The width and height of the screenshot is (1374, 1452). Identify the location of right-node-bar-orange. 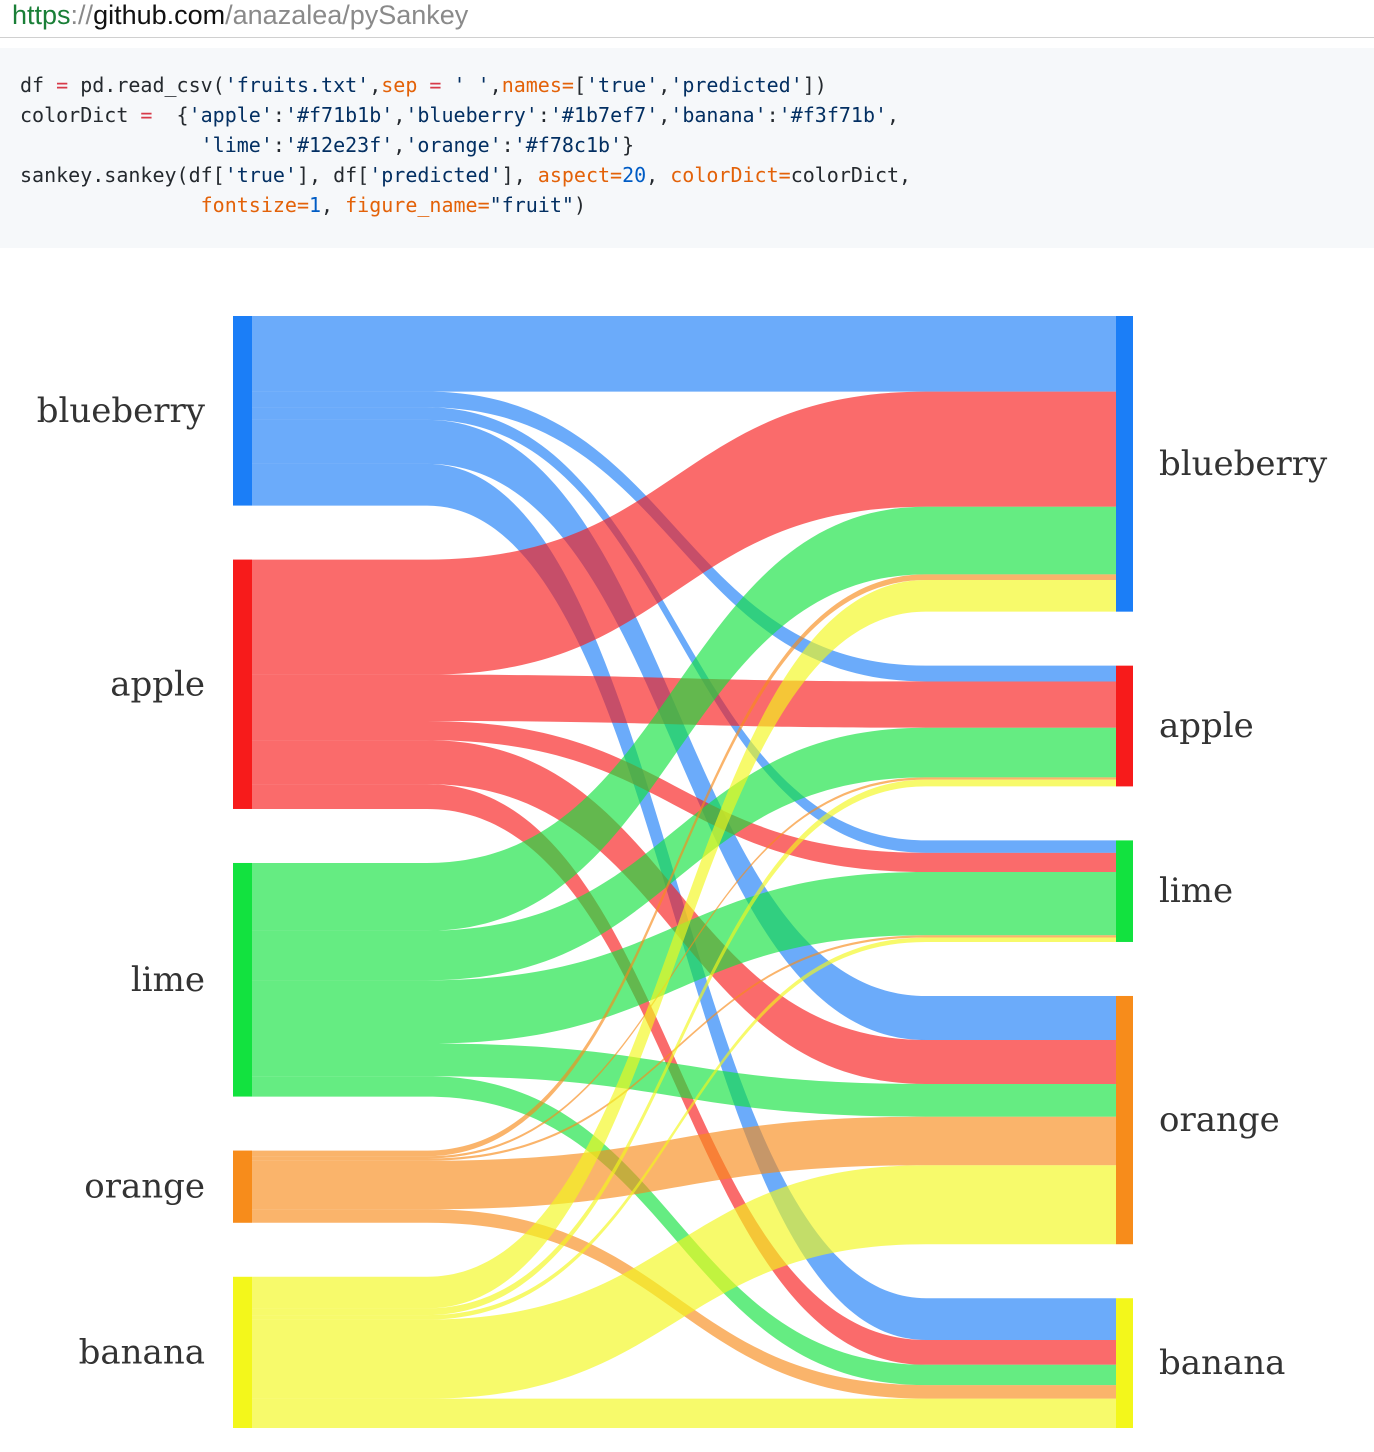
(1124, 1120).